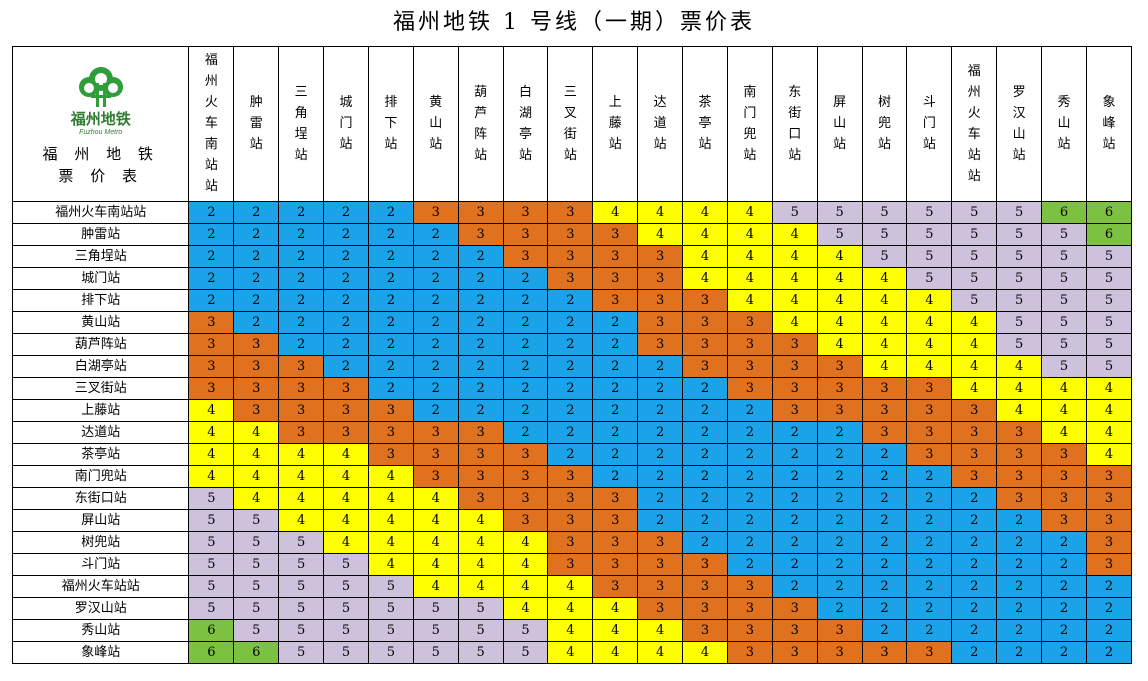  Describe the element at coordinates (436, 123) in the screenshot. I see `column-header-label: 黄山站` at that location.